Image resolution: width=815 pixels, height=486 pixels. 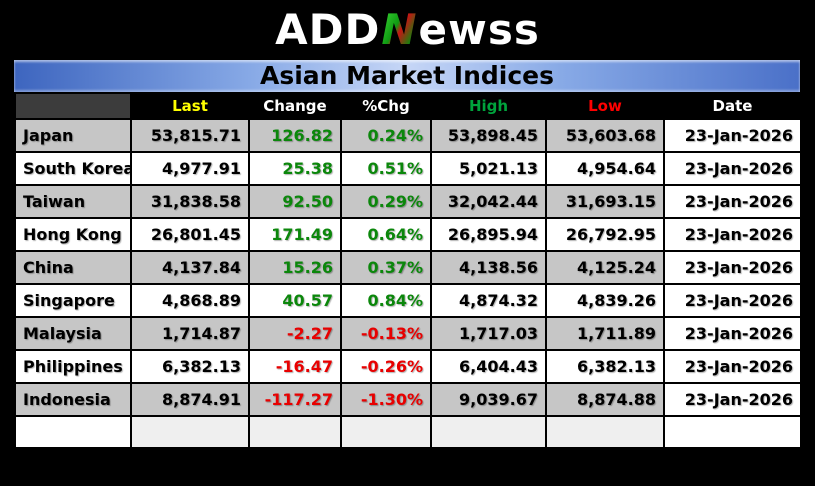 I want to click on cell-low: 53,603.68, so click(x=605, y=135).